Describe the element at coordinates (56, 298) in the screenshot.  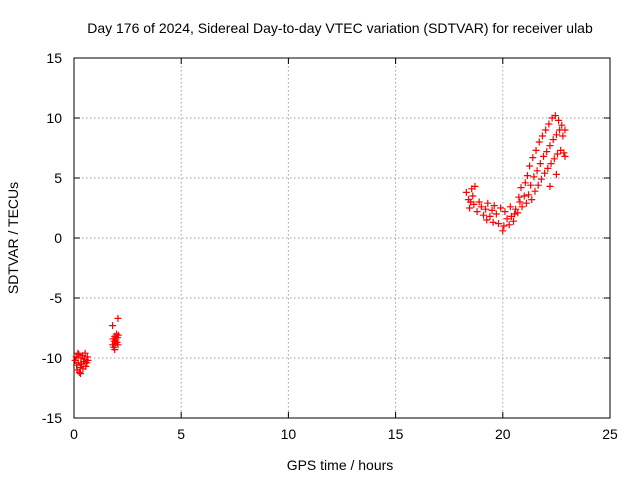
I see `y-tick-label: -5` at that location.